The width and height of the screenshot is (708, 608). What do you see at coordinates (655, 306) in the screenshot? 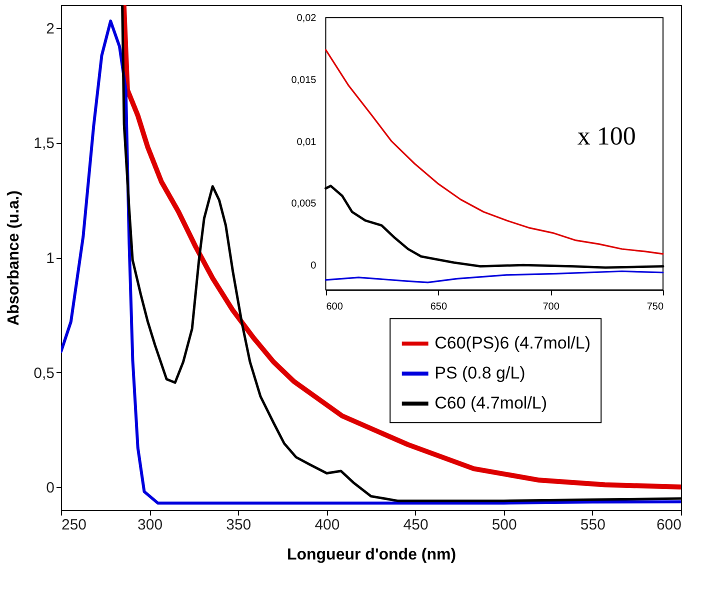
I see `x-tick-label: 750` at bounding box center [655, 306].